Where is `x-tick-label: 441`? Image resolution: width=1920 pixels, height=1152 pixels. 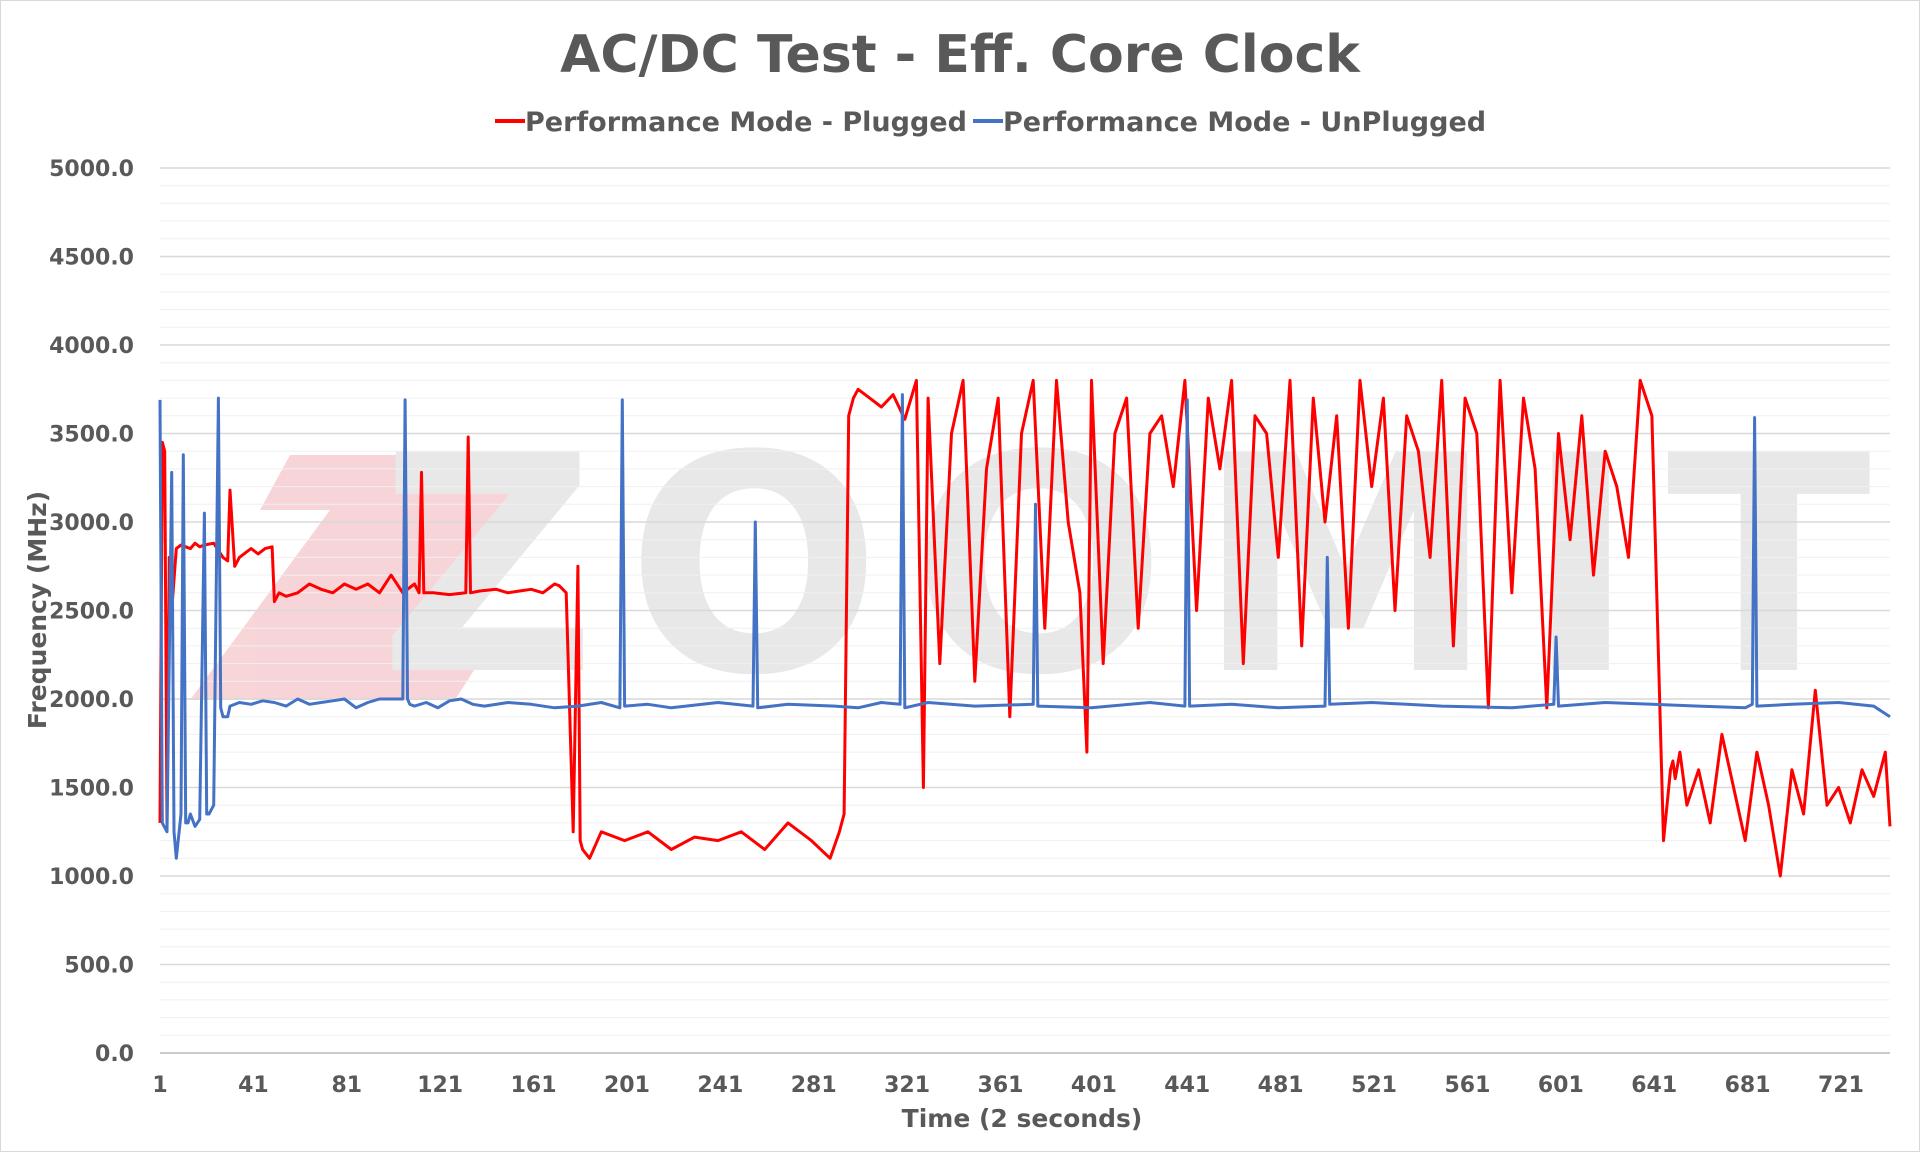
x-tick-label: 441 is located at coordinates (1187, 1085).